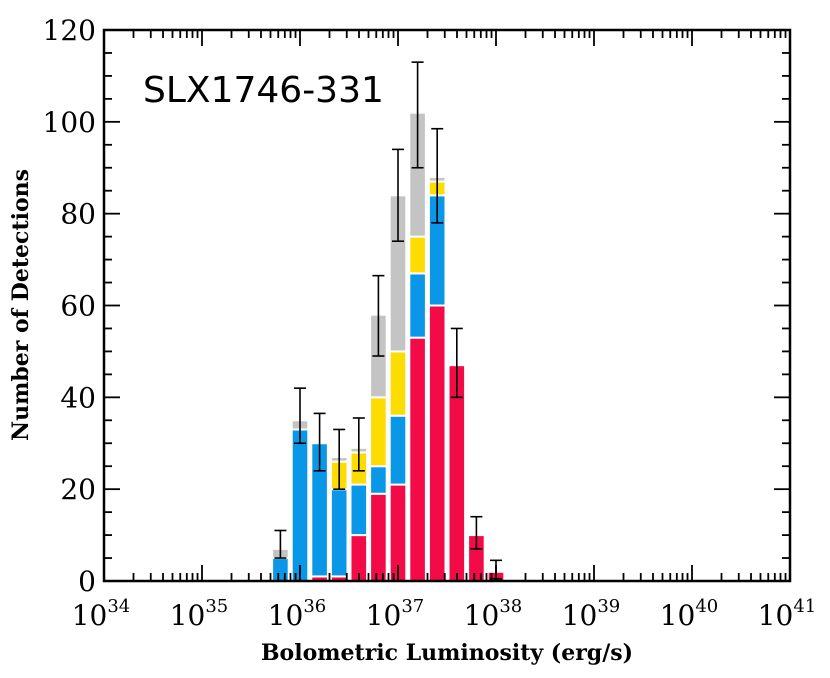 The width and height of the screenshot is (830, 678). I want to click on x-tick-label: 1040, so click(689, 614).